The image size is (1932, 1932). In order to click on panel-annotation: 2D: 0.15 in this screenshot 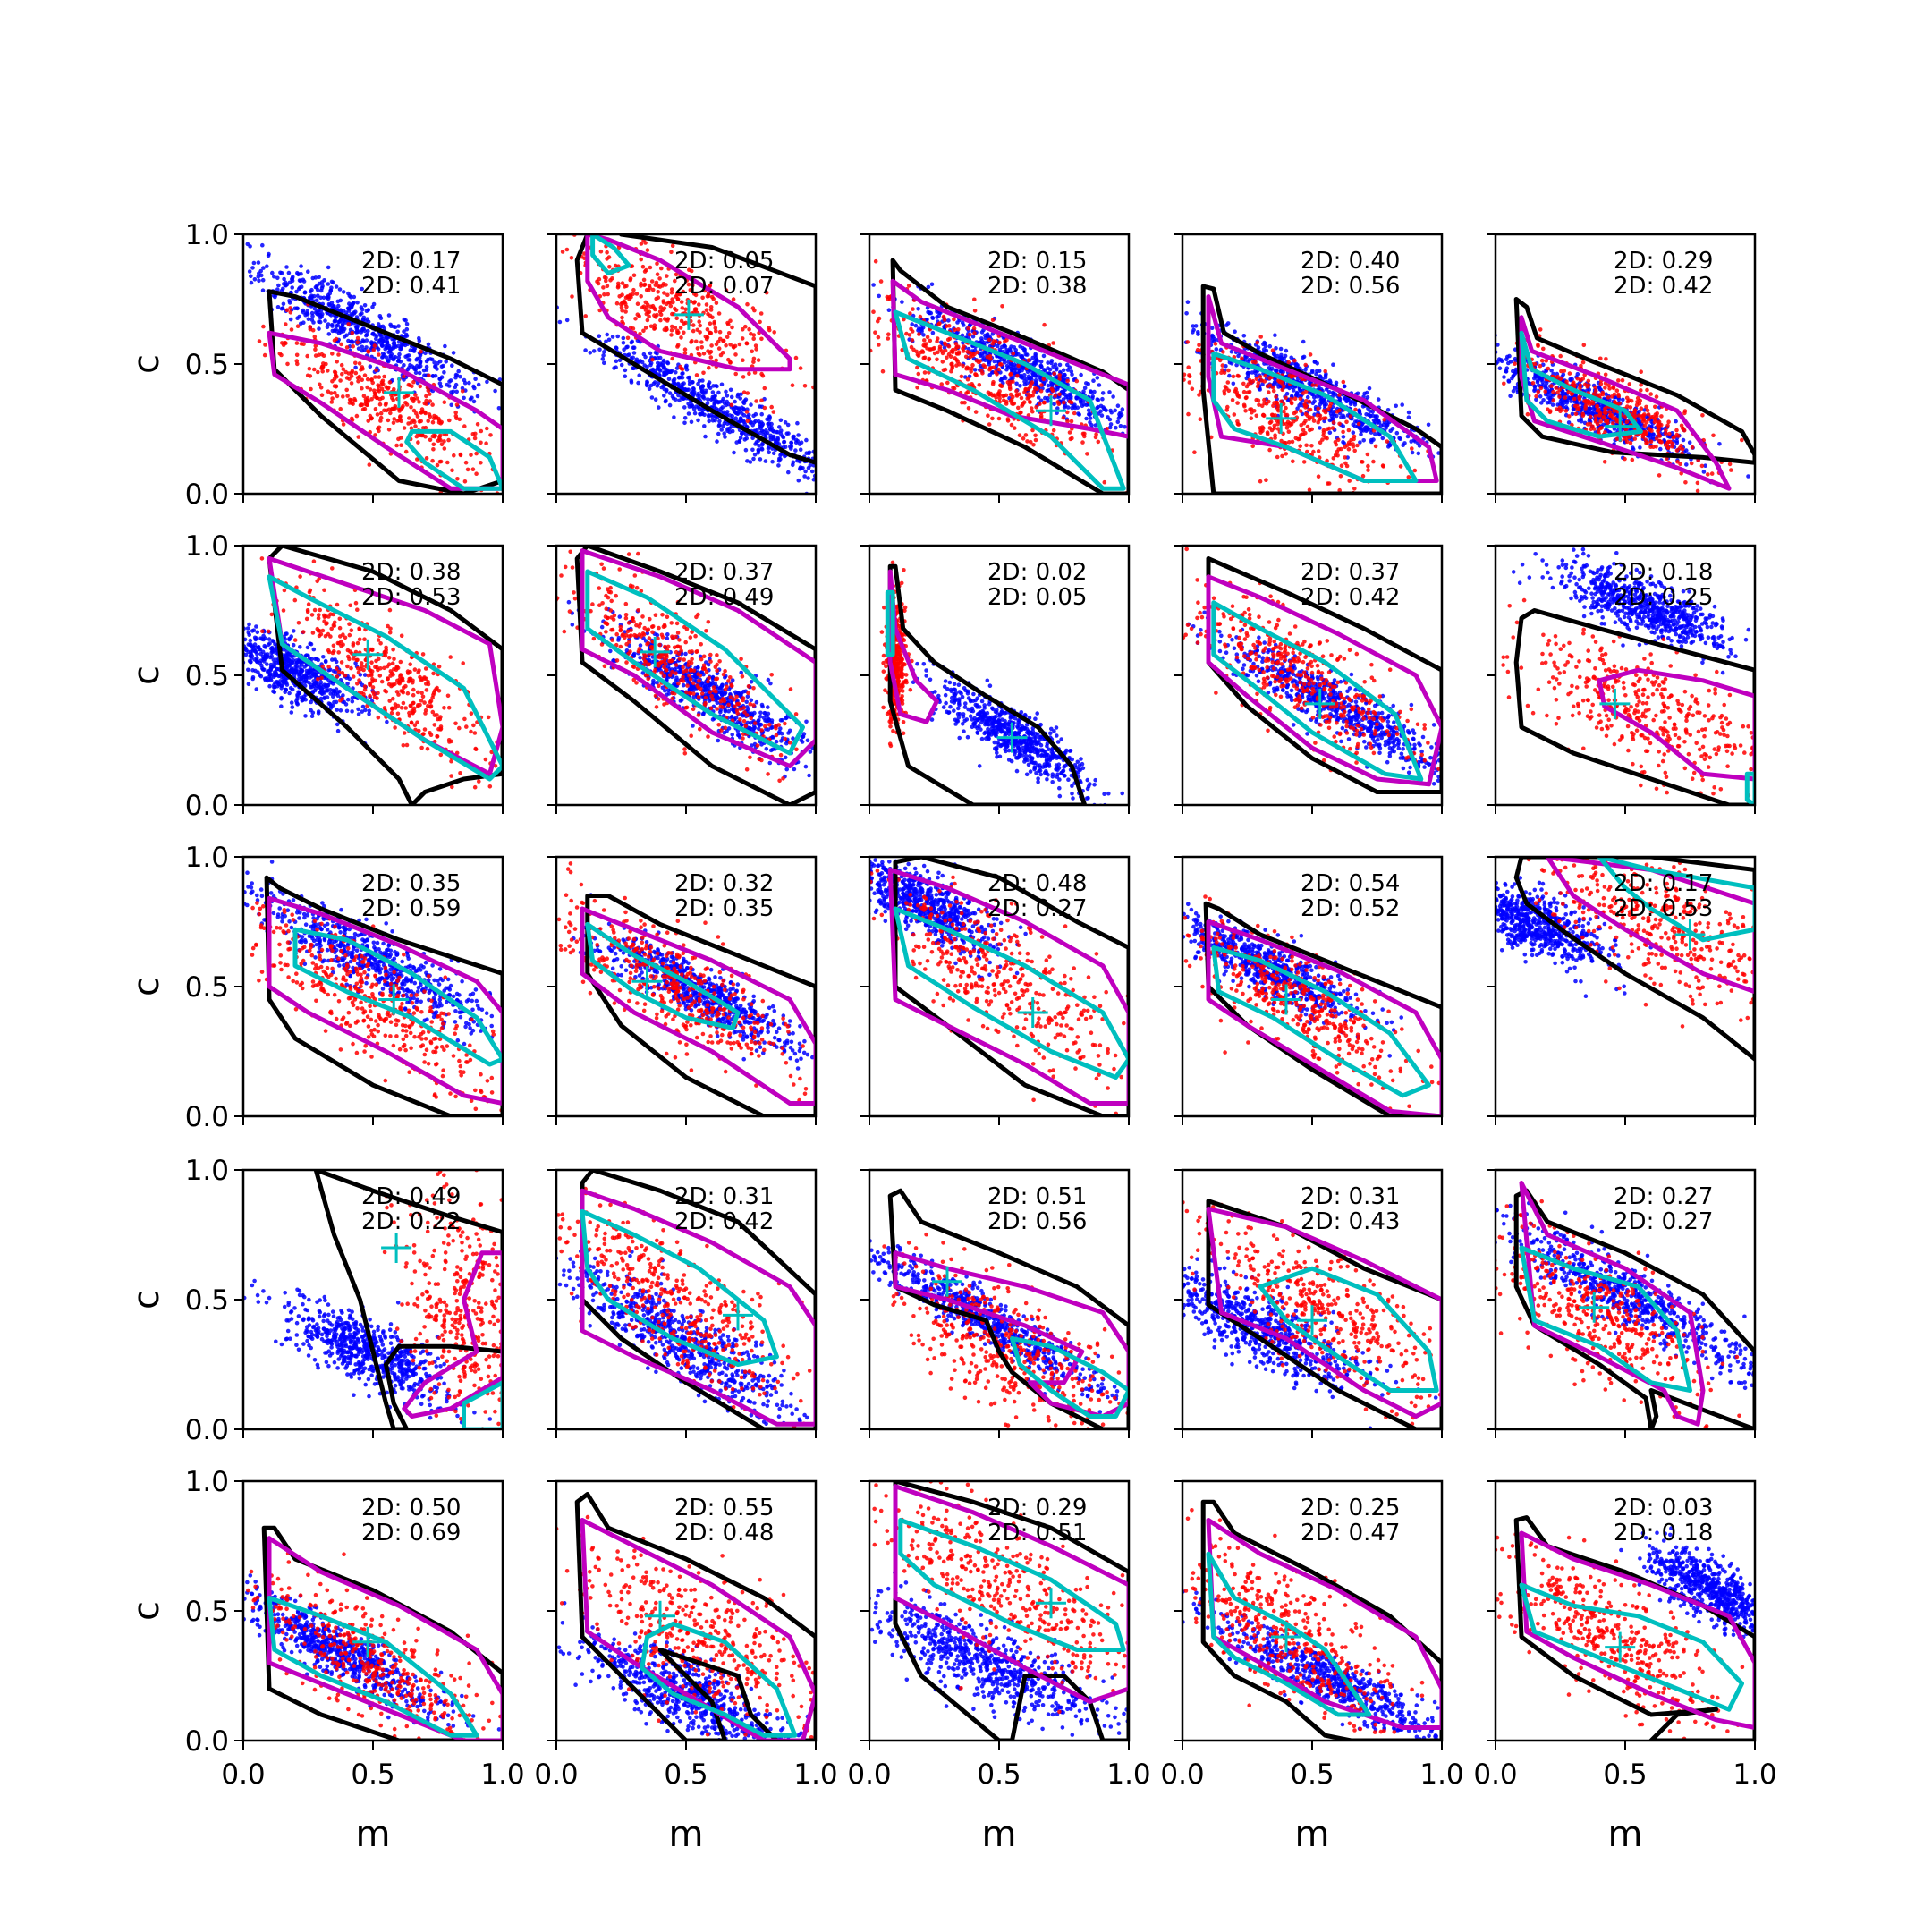, I will do `click(1037, 261)`.